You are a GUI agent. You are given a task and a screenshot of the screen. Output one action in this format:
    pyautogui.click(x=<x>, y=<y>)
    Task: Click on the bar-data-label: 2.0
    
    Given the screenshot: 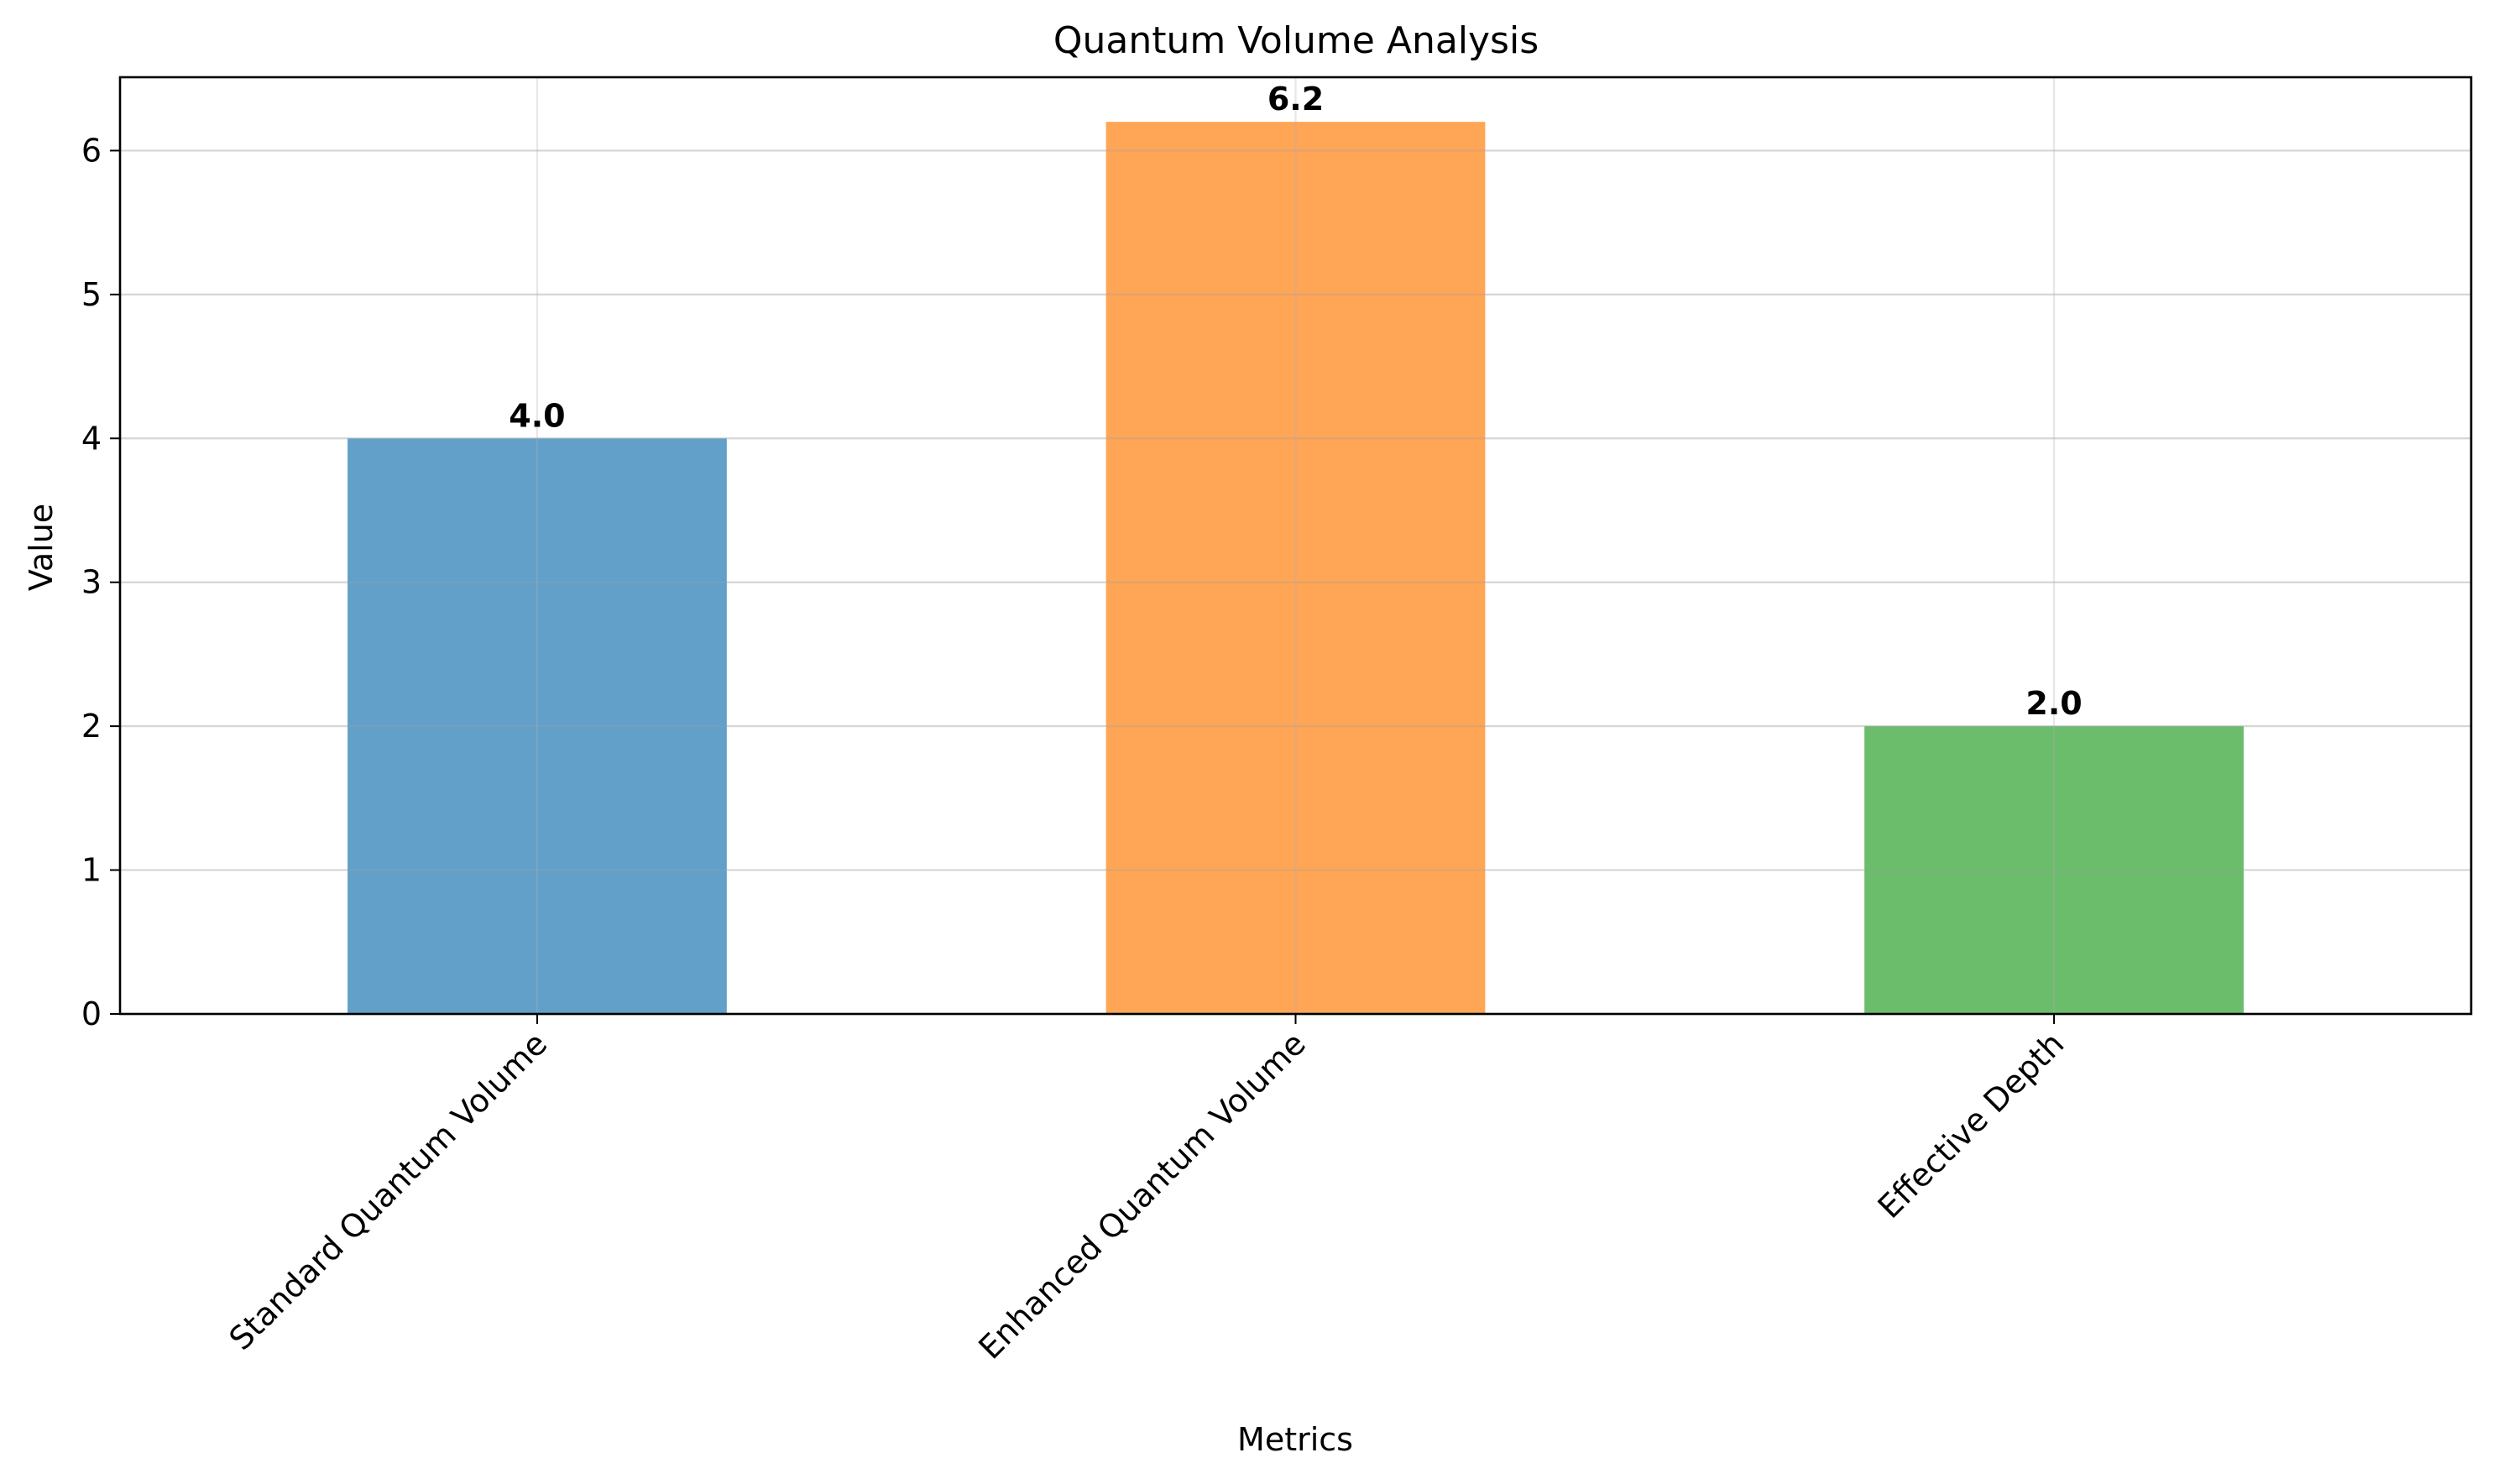 What is the action you would take?
    pyautogui.click(x=2053, y=703)
    